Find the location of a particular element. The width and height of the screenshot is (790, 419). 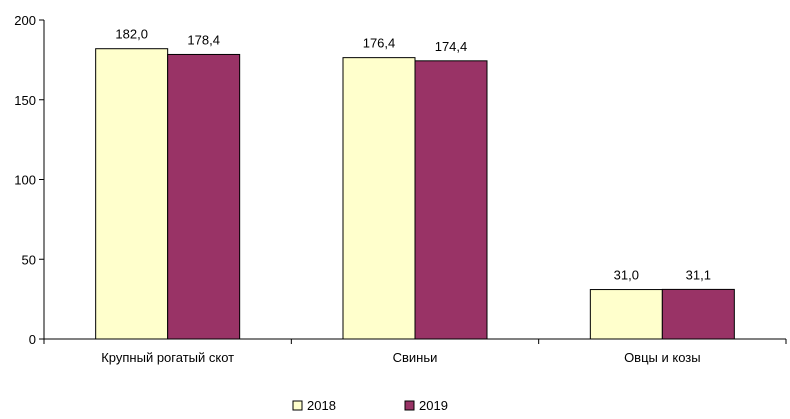

data-label: 176,4 is located at coordinates (379, 43).